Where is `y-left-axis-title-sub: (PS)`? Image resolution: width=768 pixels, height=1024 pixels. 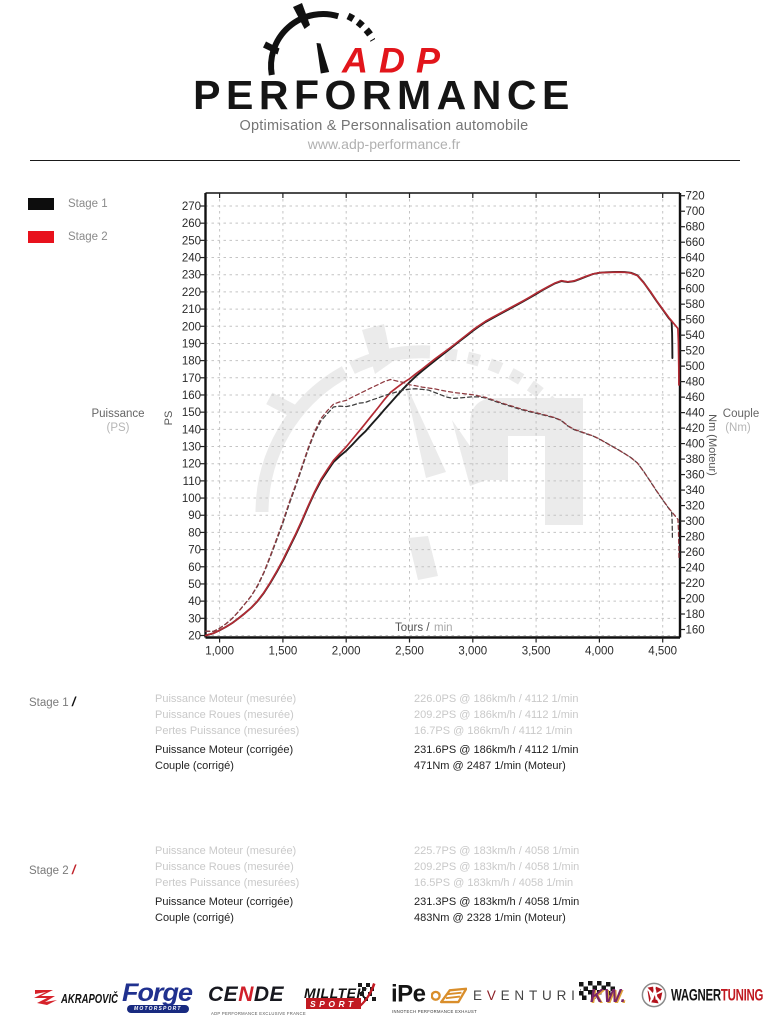
y-left-axis-title-sub: (PS) is located at coordinates (118, 428).